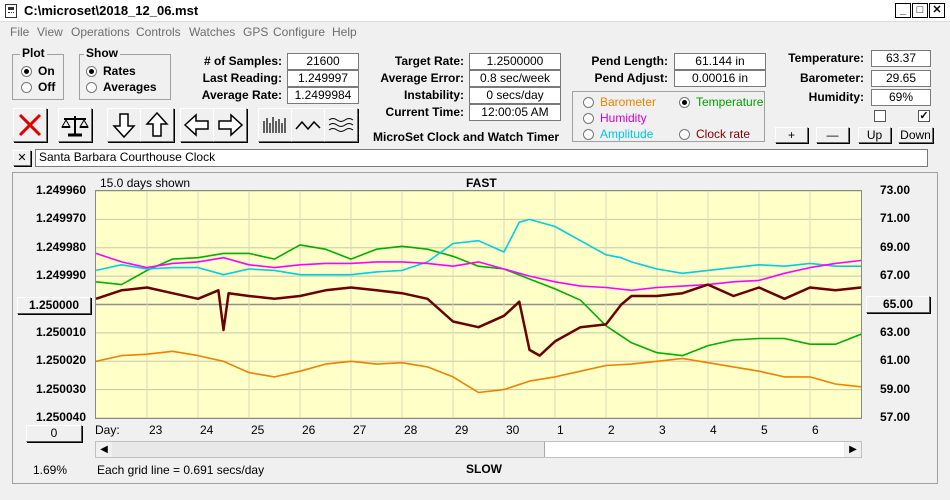 The width and height of the screenshot is (950, 500). Describe the element at coordinates (481, 183) in the screenshot. I see `fast-label: FAST` at that location.